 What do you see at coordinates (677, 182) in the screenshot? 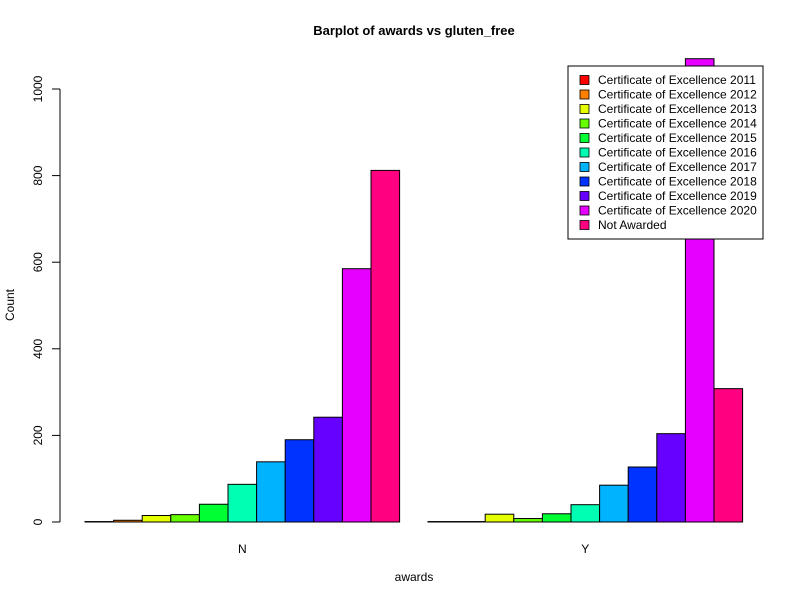
I see `legend-label-7: Certificate of Excellence 2018` at bounding box center [677, 182].